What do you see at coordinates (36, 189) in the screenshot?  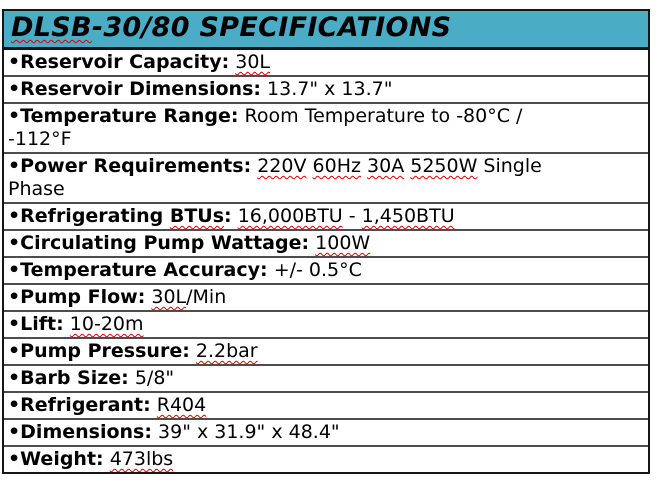 I see `text-segment: Phase` at bounding box center [36, 189].